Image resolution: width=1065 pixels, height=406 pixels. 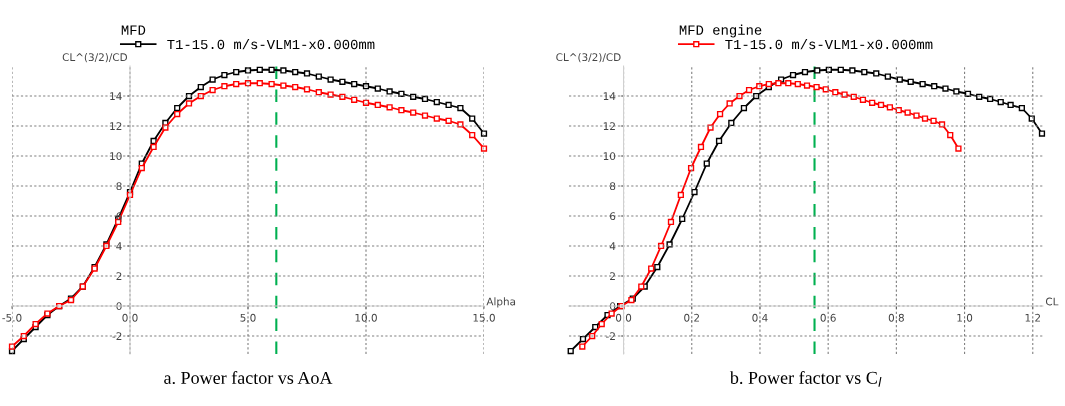 I want to click on x-tick-label: 0.2, so click(x=691, y=317).